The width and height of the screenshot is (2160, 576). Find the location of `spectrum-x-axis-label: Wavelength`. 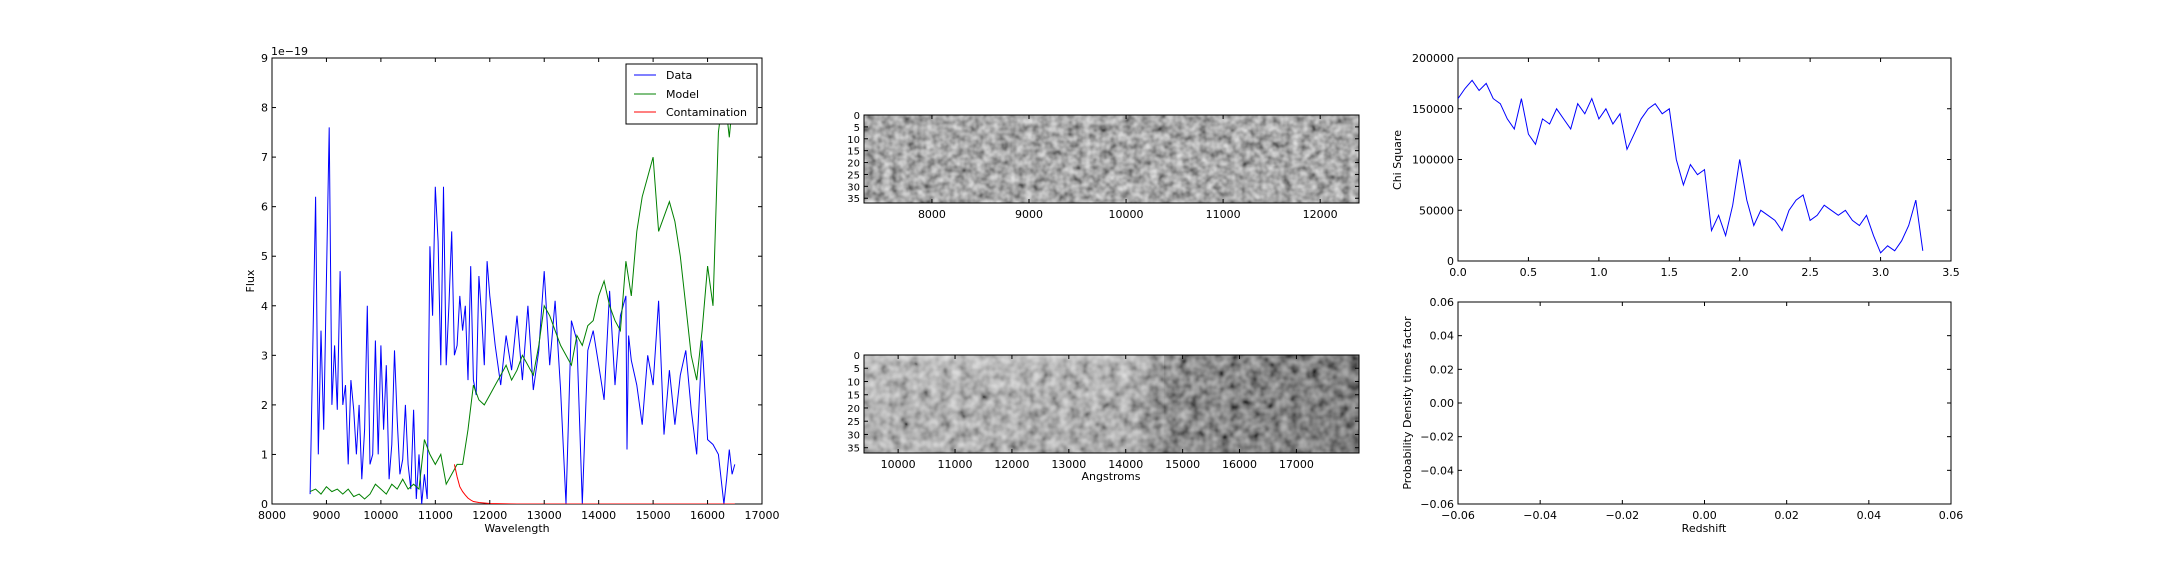

spectrum-x-axis-label: Wavelength is located at coordinates (516, 528).